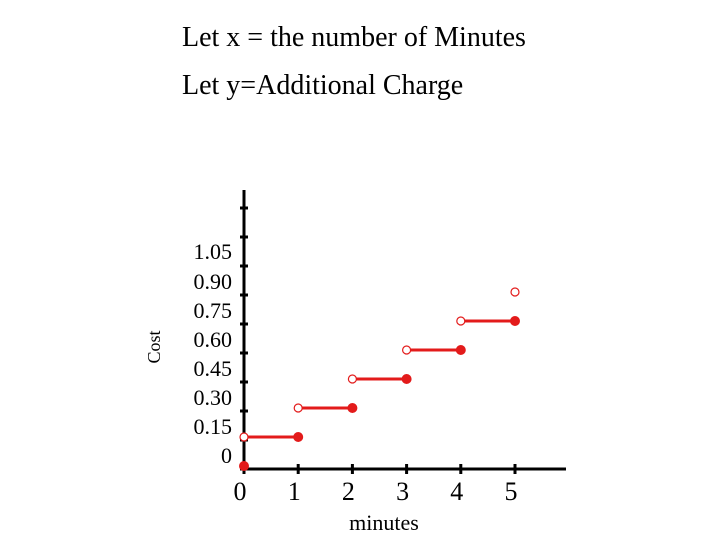 The width and height of the screenshot is (720, 540). What do you see at coordinates (511, 491) in the screenshot?
I see `x-tick-label: 5` at bounding box center [511, 491].